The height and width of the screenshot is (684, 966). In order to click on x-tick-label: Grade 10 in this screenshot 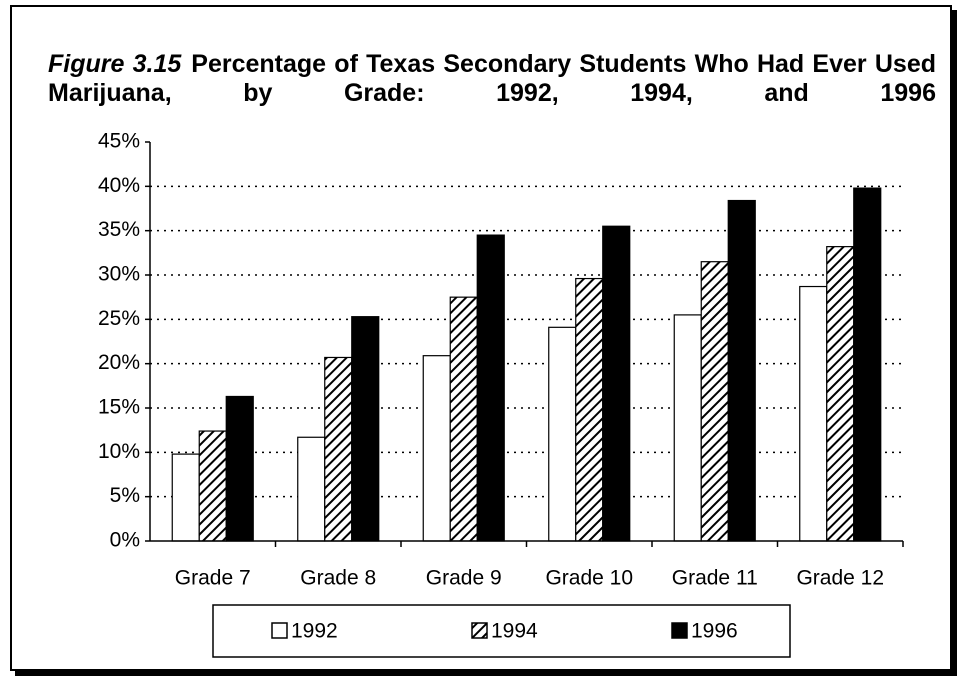, I will do `click(589, 578)`.